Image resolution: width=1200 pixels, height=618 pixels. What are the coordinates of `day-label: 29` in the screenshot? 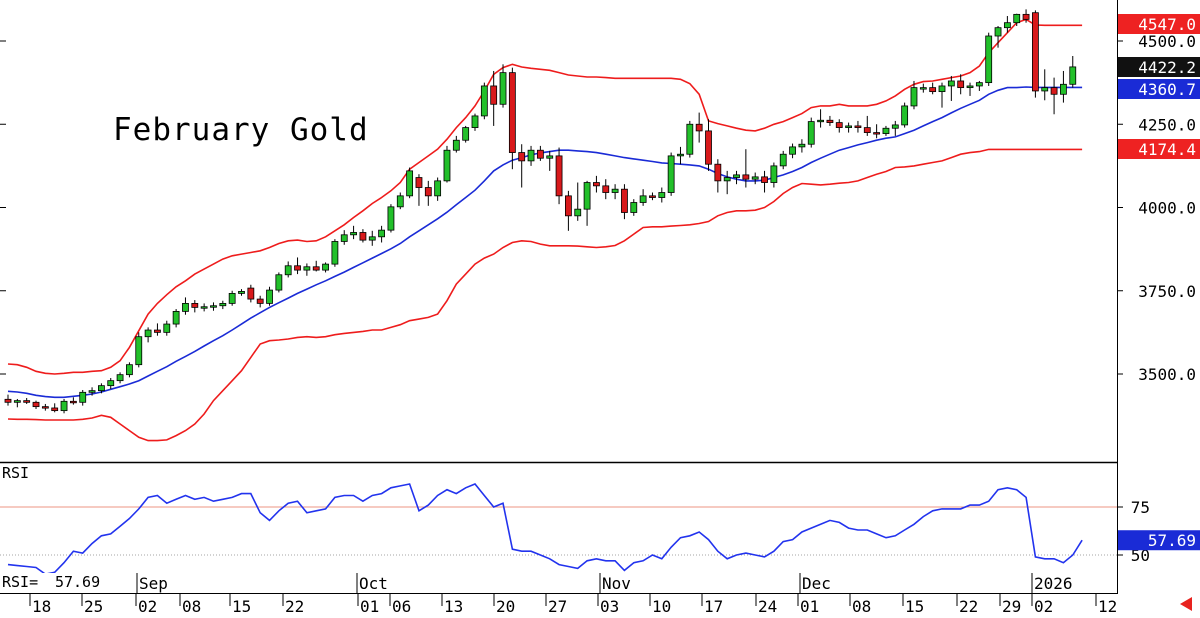 It's located at (1011, 606).